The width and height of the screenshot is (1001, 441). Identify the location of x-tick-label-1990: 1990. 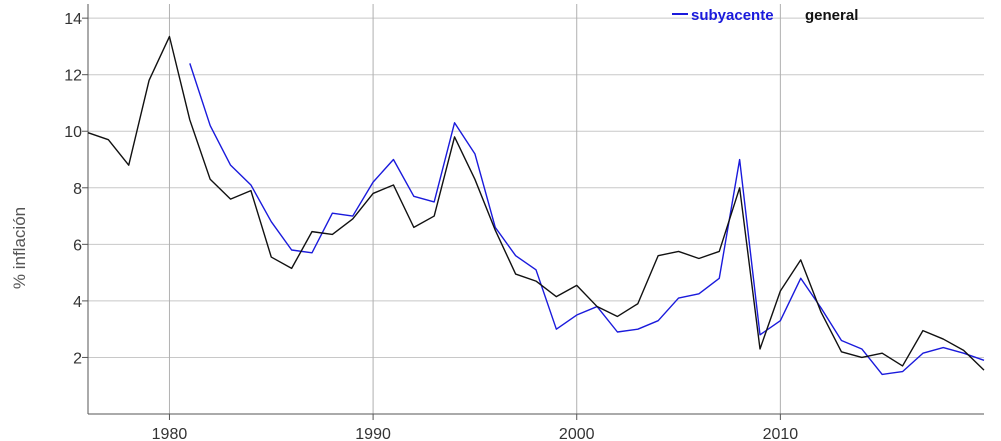
(373, 433).